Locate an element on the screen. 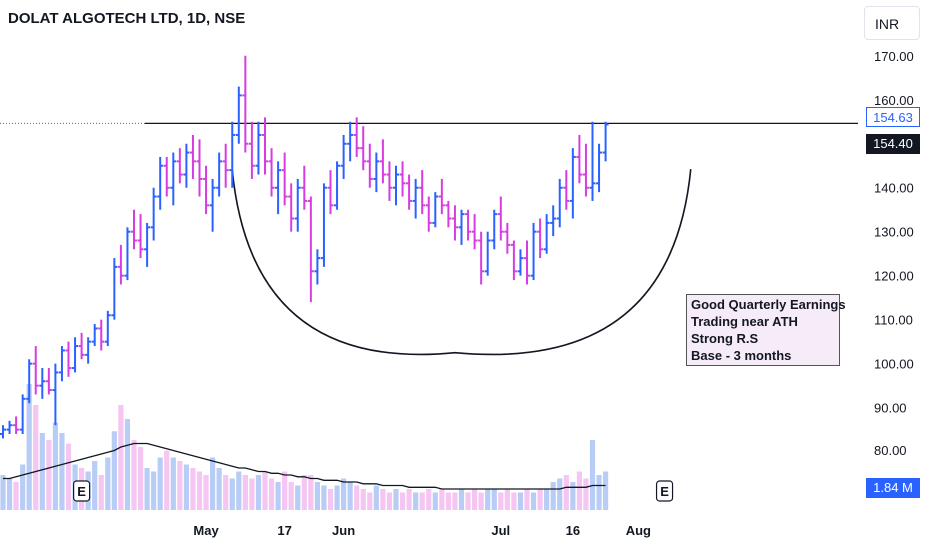 The width and height of the screenshot is (932, 550). volume-ma-line is located at coordinates (304, 466).